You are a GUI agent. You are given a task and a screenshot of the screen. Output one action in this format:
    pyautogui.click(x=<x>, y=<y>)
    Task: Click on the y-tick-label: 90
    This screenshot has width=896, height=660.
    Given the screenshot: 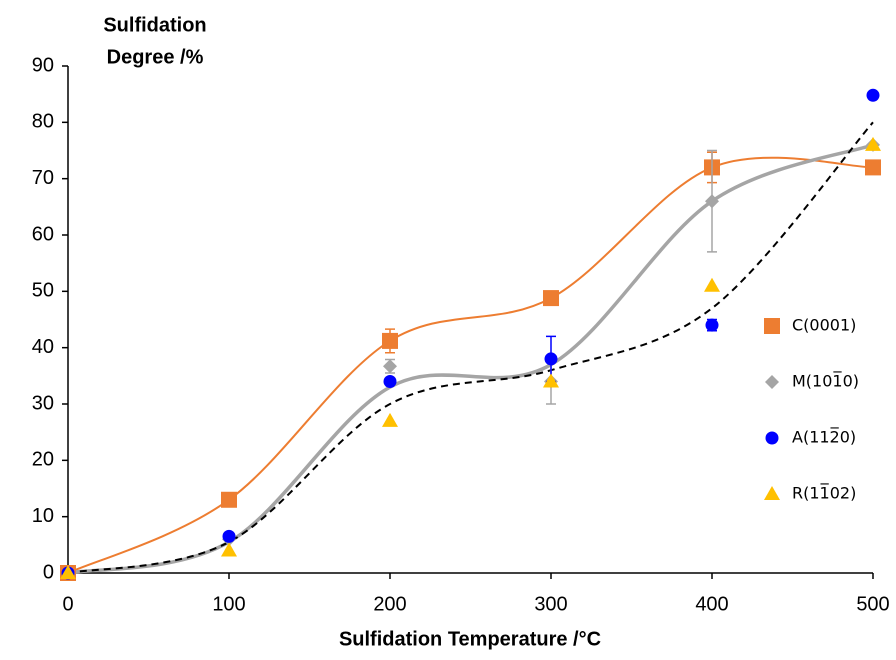 What is the action you would take?
    pyautogui.click(x=43, y=65)
    